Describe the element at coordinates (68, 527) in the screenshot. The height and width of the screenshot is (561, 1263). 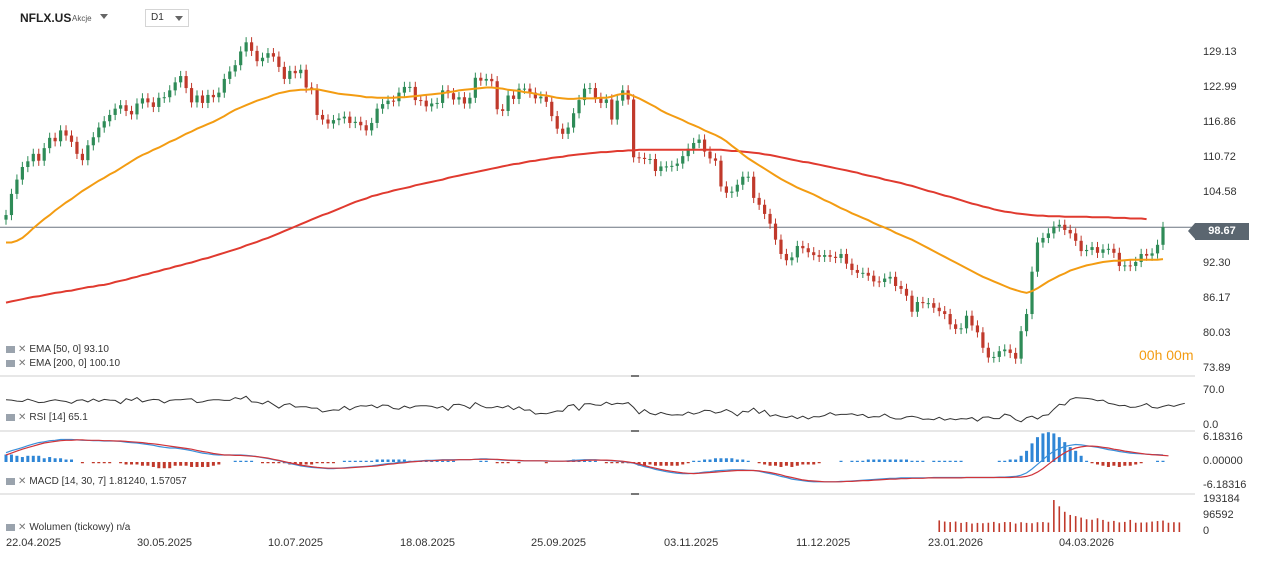
I see `legend-volume: ✕ Wolumen (tickowy) n/a` at that location.